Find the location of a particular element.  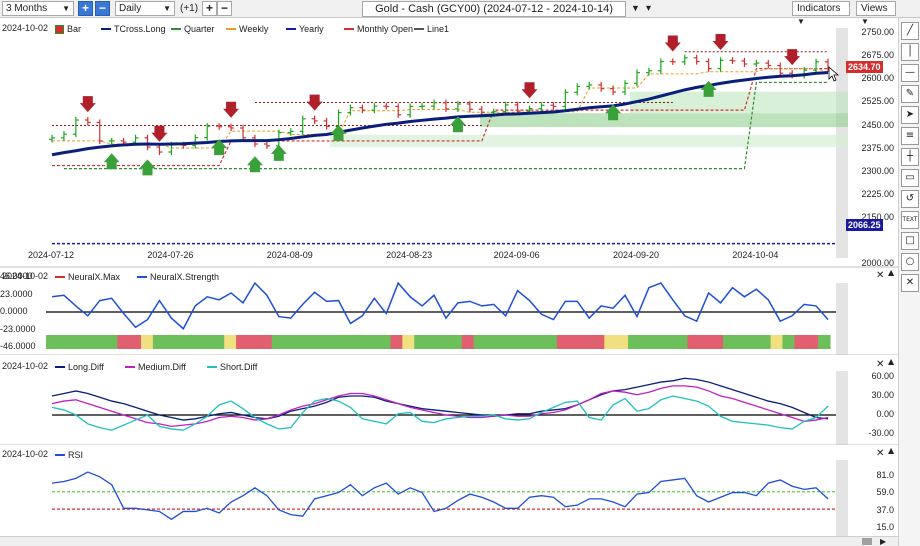

legend-label: Monthly Open is located at coordinates (385, 29).